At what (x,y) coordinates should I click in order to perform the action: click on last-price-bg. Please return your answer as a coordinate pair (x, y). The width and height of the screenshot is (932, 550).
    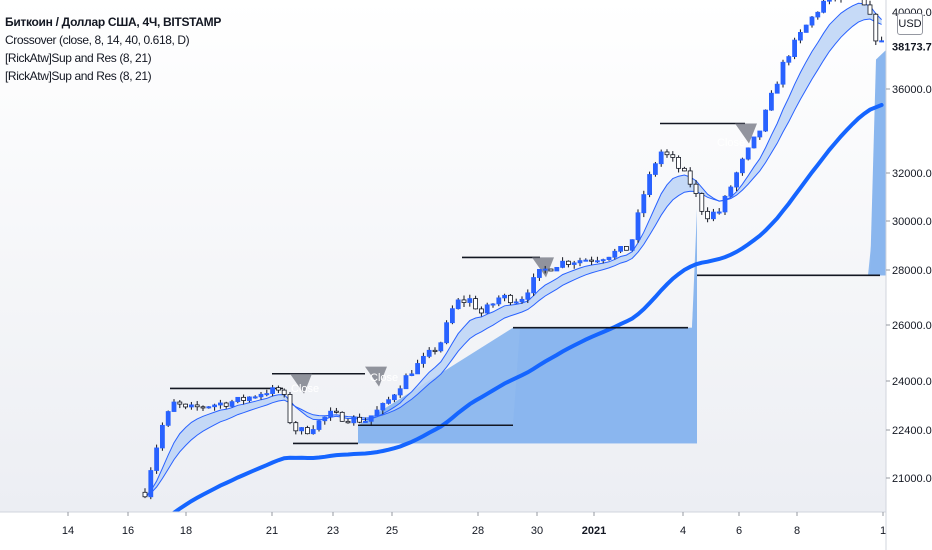
    Looking at the image, I should click on (910, 46).